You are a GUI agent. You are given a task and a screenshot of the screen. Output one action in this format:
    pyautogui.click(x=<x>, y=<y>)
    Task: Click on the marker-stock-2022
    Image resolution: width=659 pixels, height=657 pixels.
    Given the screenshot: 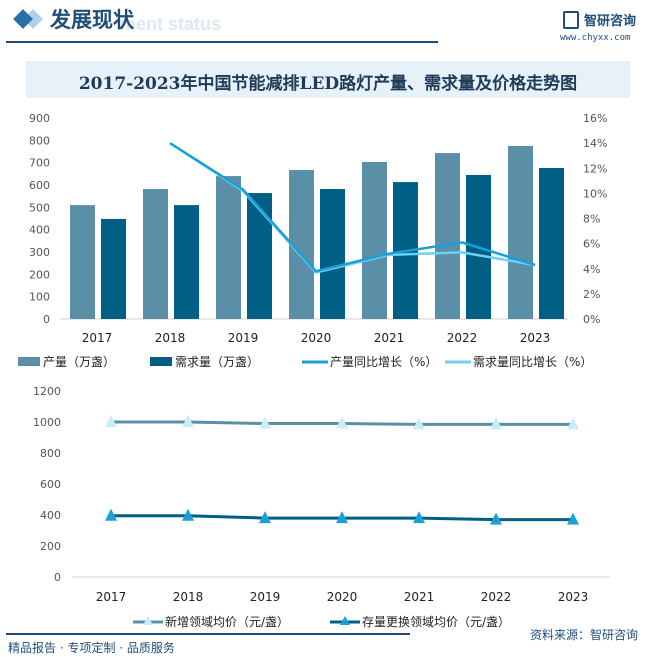 What is the action you would take?
    pyautogui.click(x=496, y=518)
    